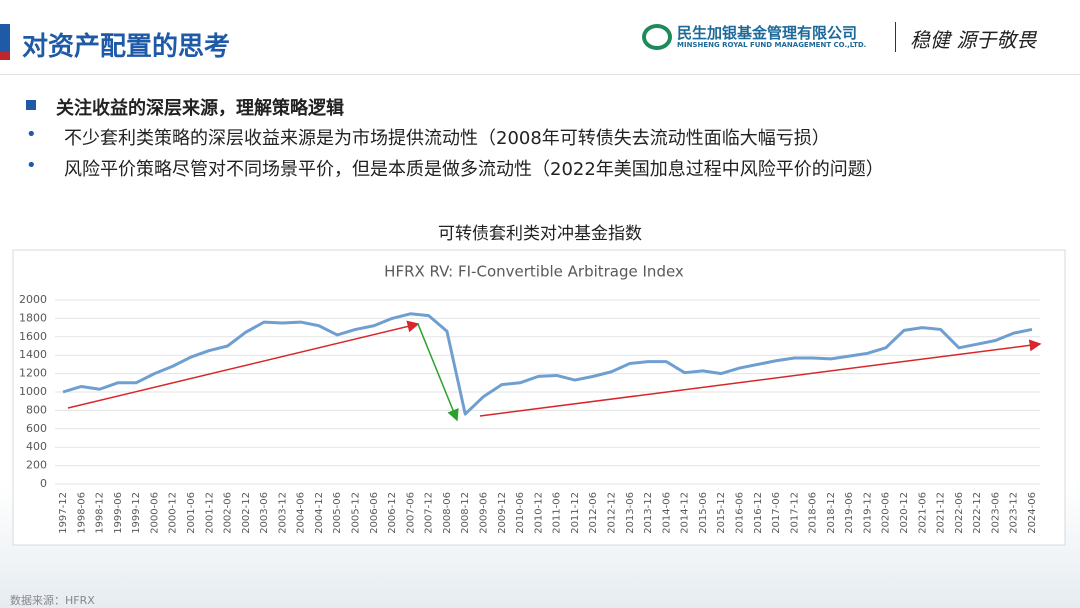 The width and height of the screenshot is (1080, 608). Describe the element at coordinates (33, 391) in the screenshot. I see `y-tick-label: 1000` at that location.